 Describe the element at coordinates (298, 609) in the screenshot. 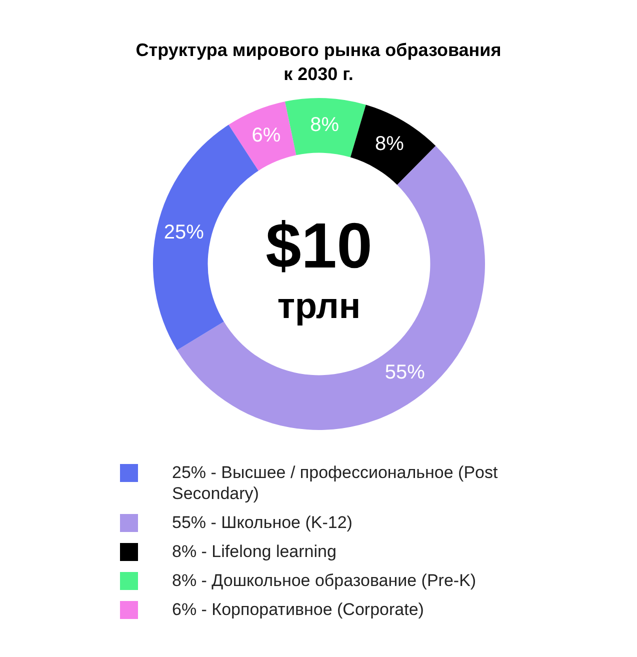

I see `legend-label: 6% - Корпоративное (Corporate)` at that location.